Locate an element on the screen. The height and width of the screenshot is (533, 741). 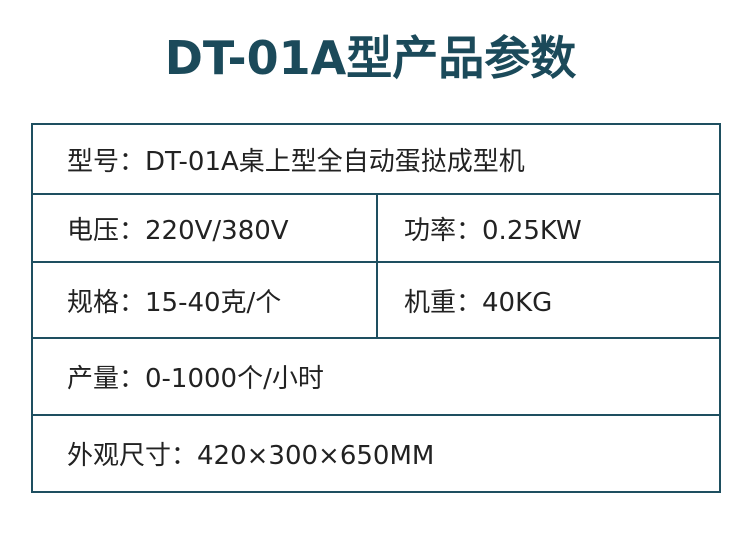
power-cell: 功率：0.25KW is located at coordinates (547, 228).